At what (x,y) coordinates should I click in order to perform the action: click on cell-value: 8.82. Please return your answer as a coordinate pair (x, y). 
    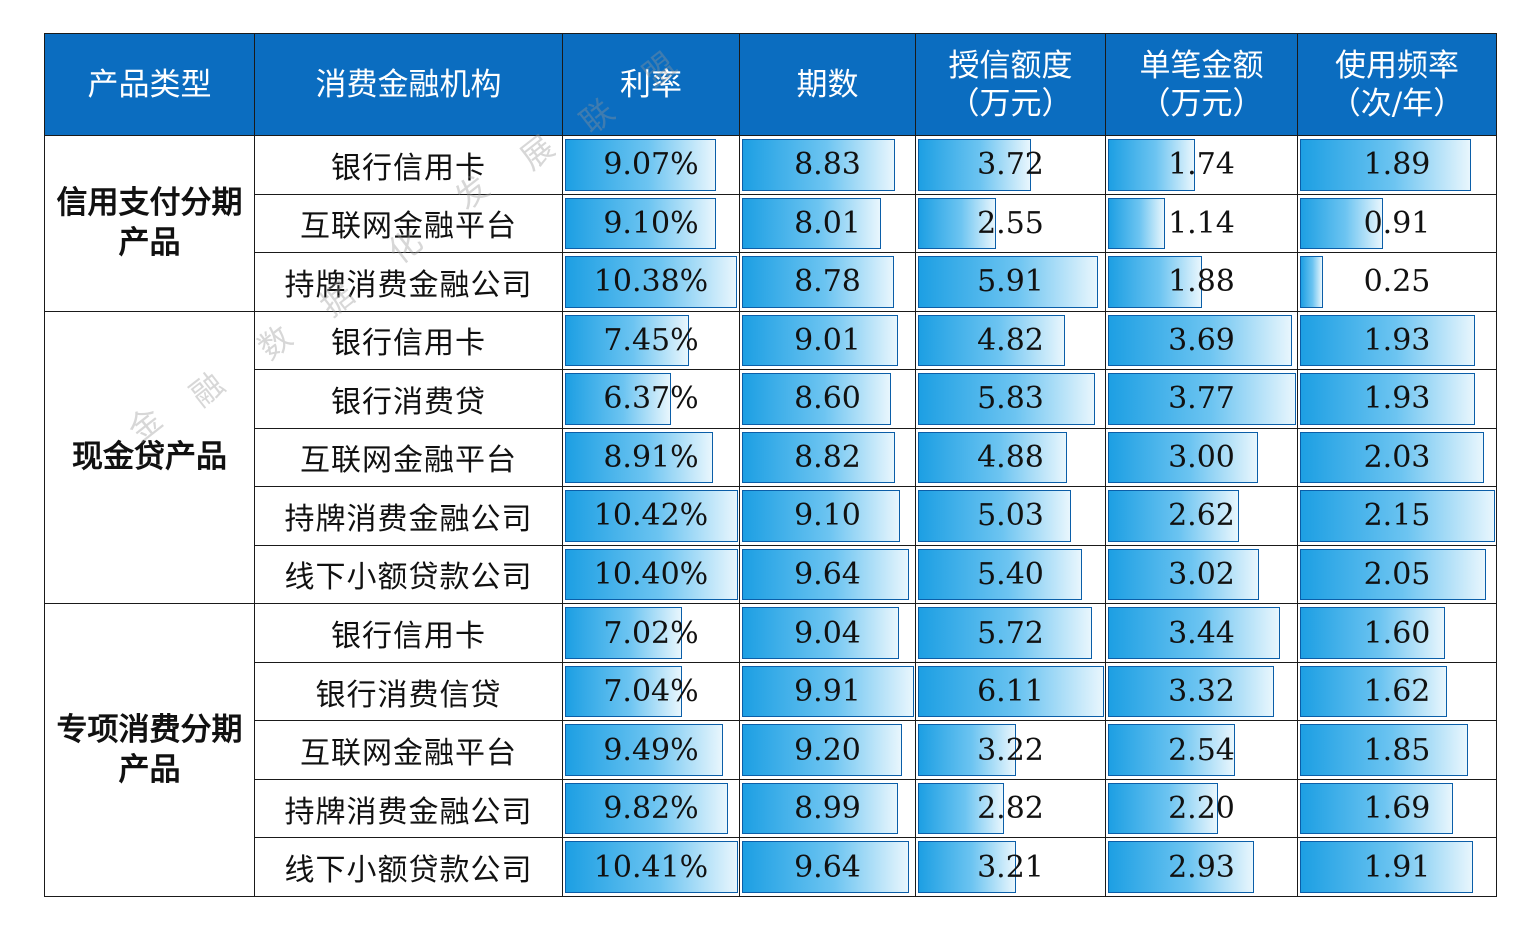
    Looking at the image, I should click on (827, 457).